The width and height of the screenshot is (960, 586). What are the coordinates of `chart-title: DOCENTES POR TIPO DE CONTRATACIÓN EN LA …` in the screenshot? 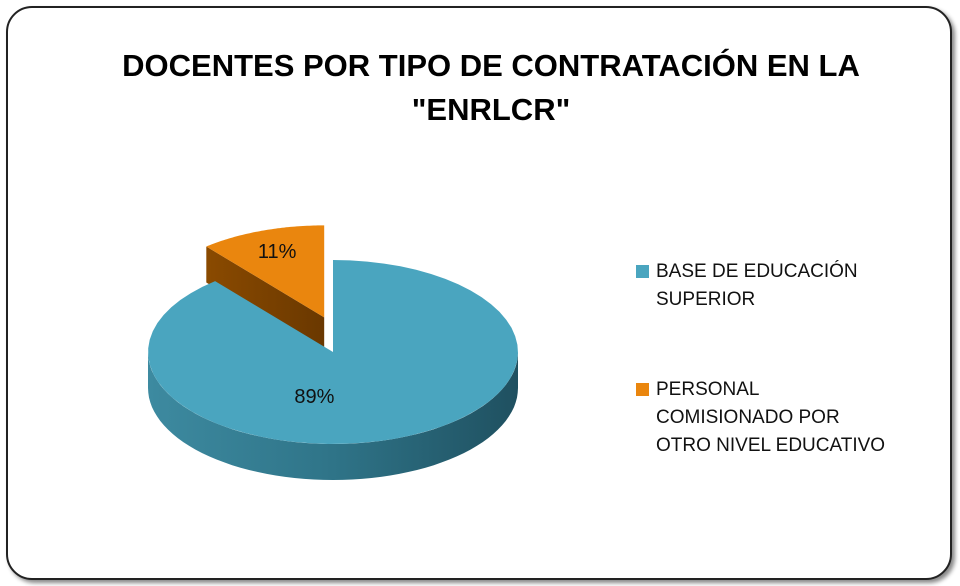 It's located at (491, 87).